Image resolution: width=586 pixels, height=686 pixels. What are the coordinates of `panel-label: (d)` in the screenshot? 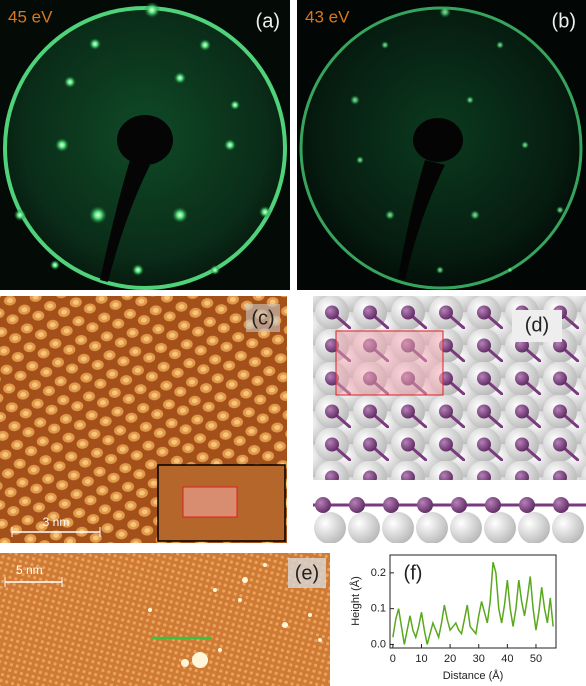 It's located at (537, 325).